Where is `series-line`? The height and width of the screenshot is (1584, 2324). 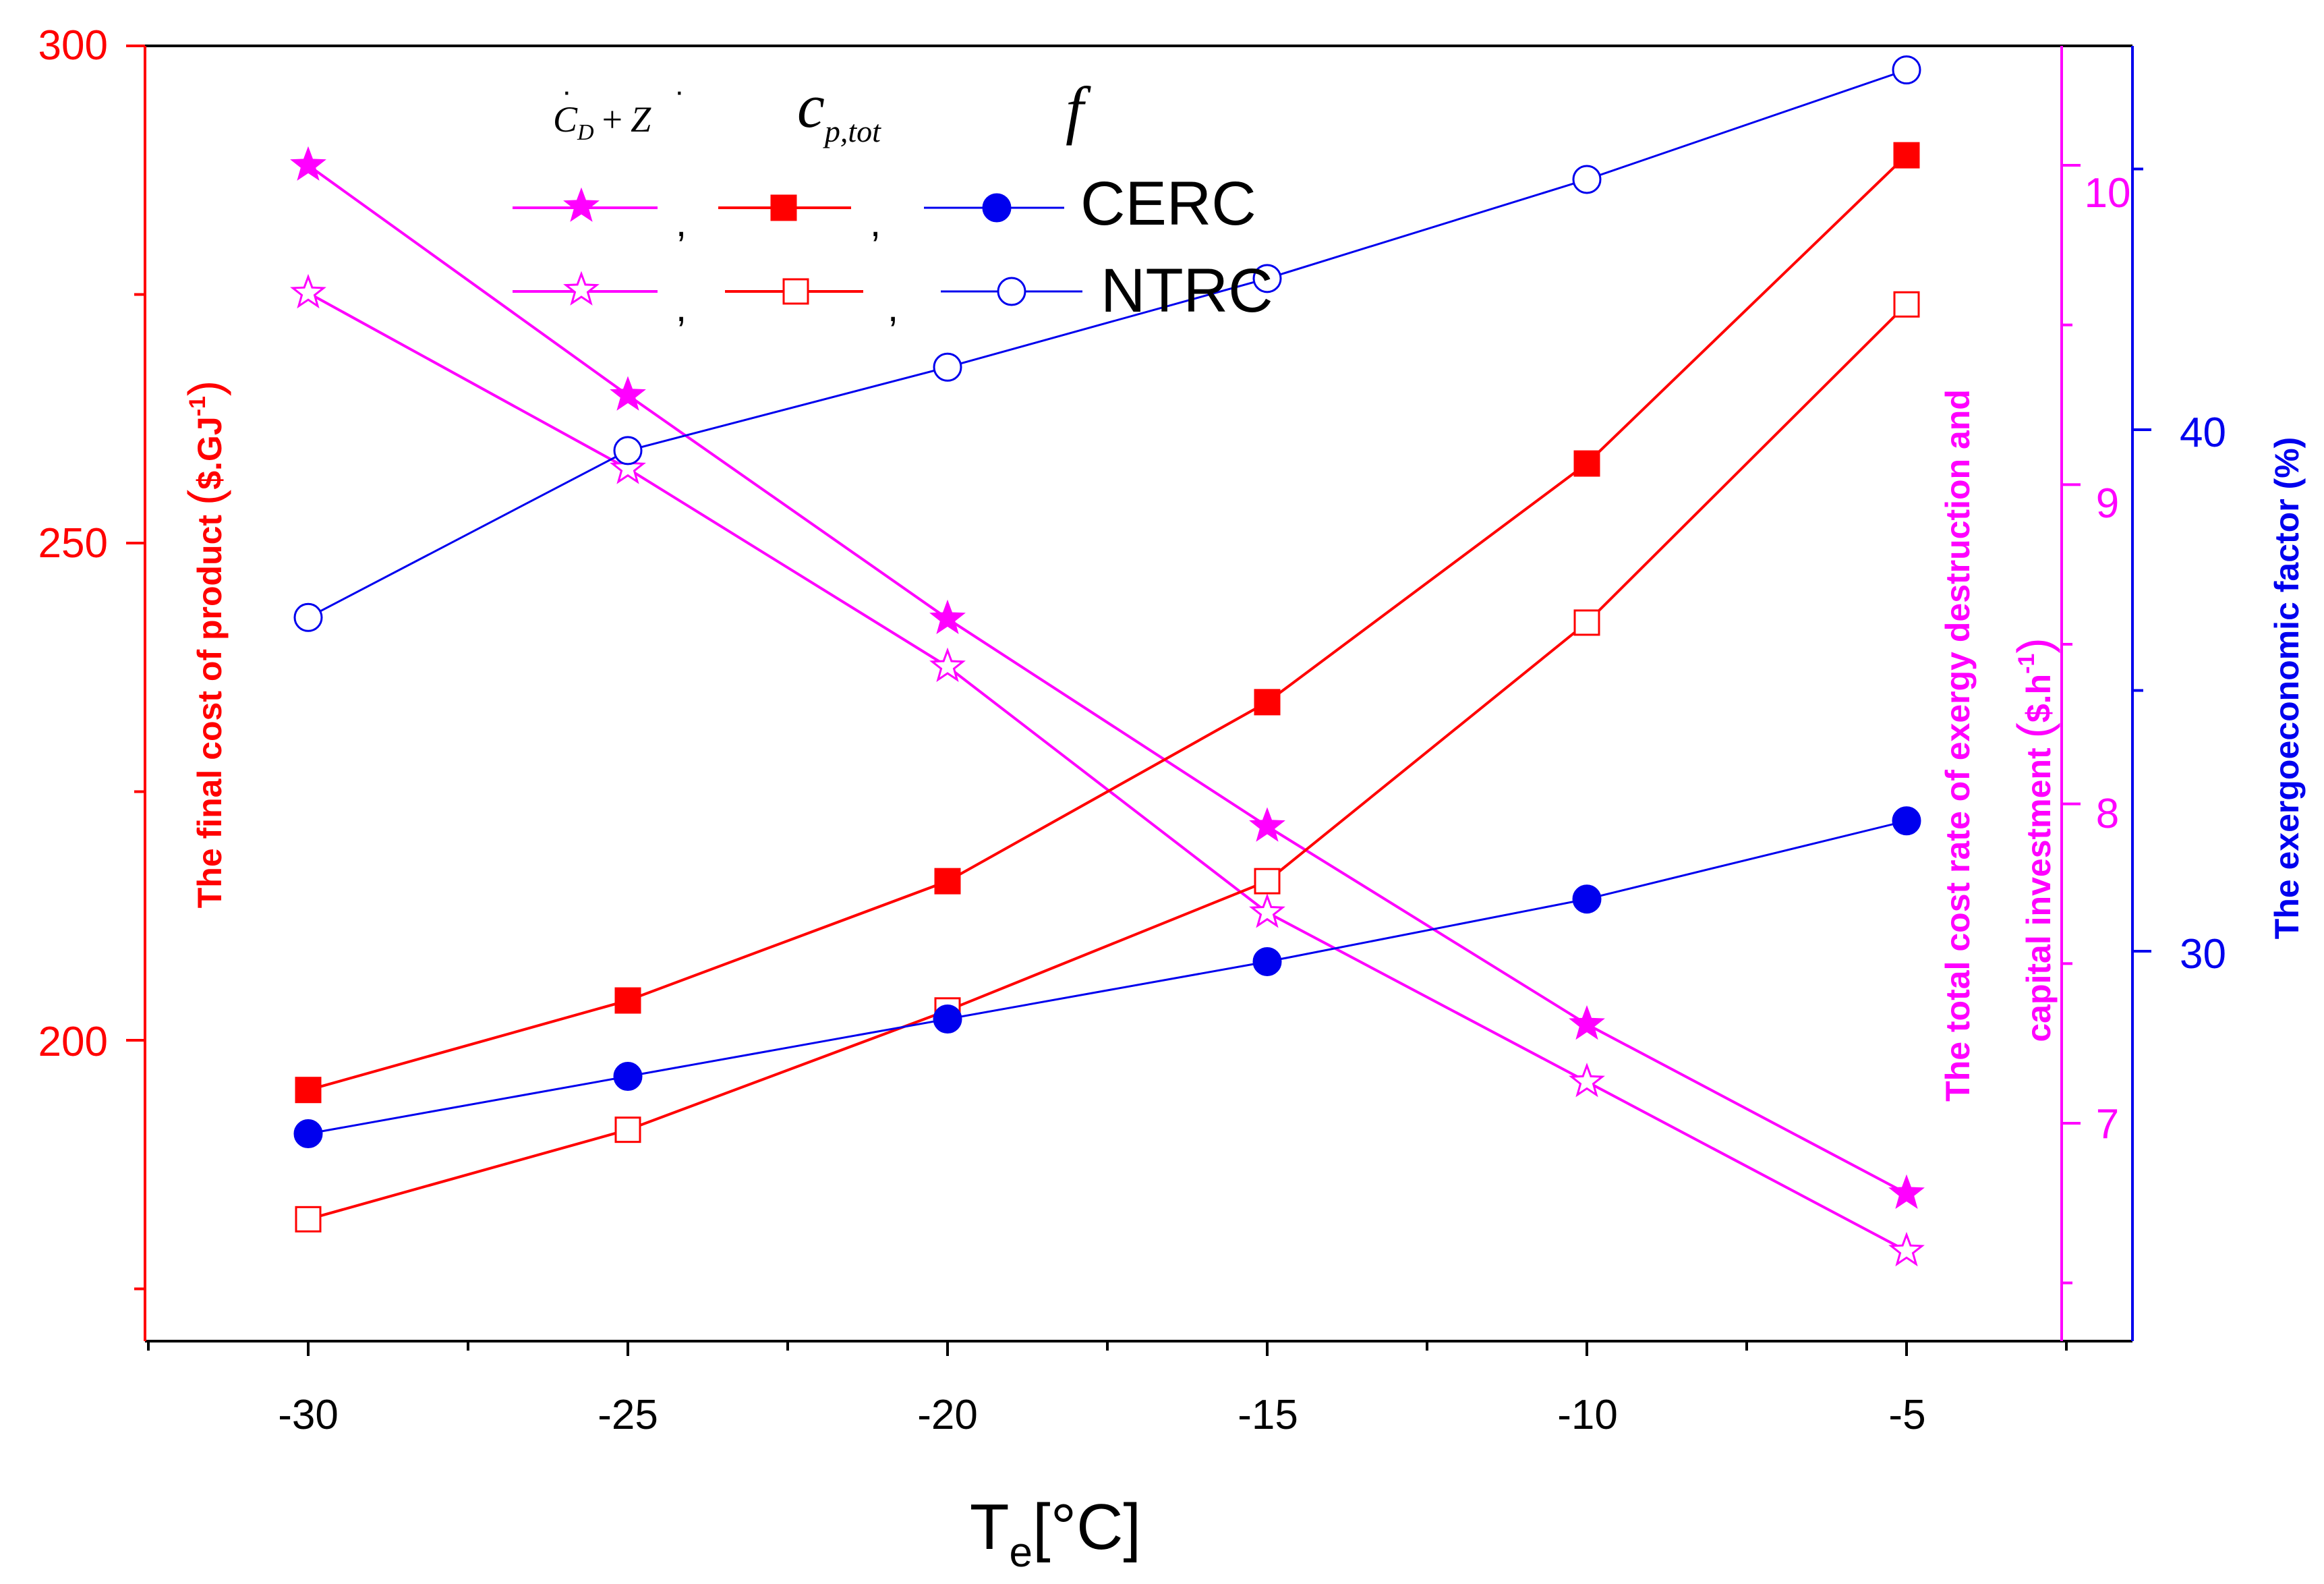
series-line is located at coordinates (1107, 977).